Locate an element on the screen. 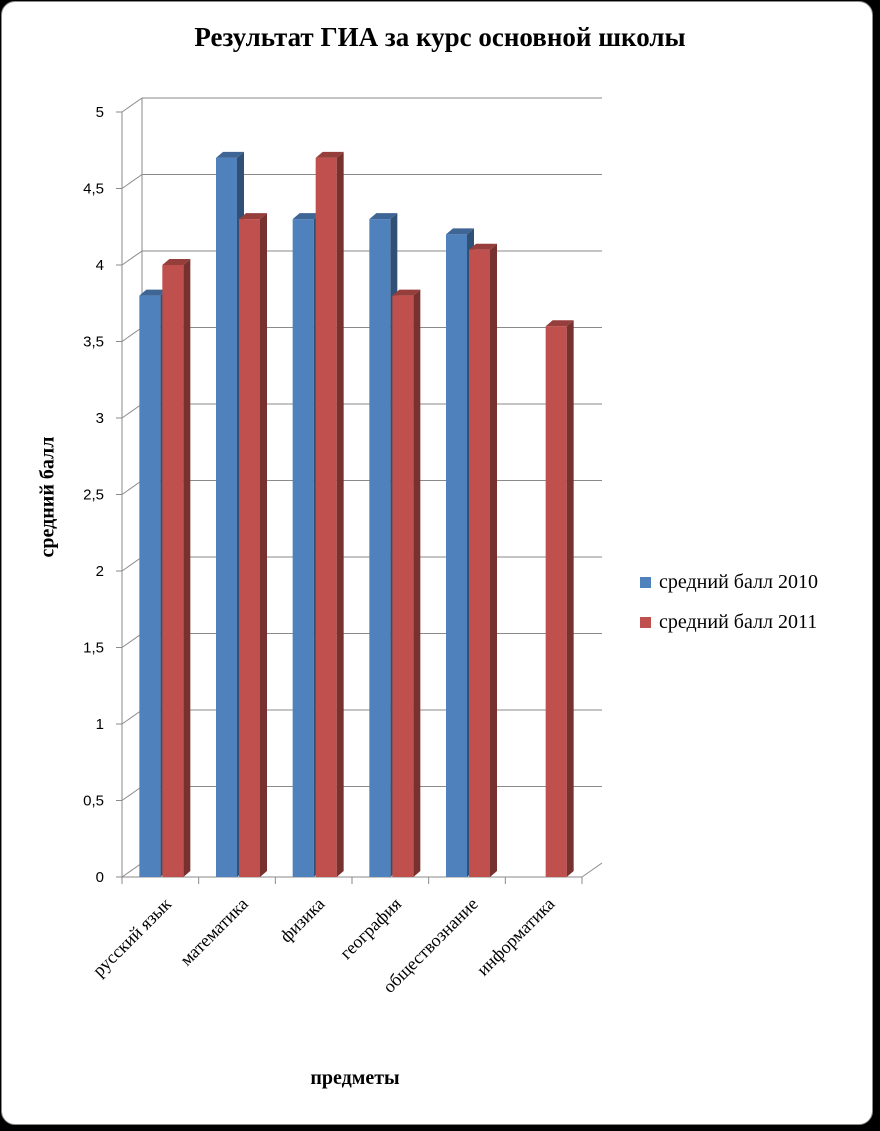 This screenshot has width=880, height=1131. y-tick-label: 4 is located at coordinates (100, 265).